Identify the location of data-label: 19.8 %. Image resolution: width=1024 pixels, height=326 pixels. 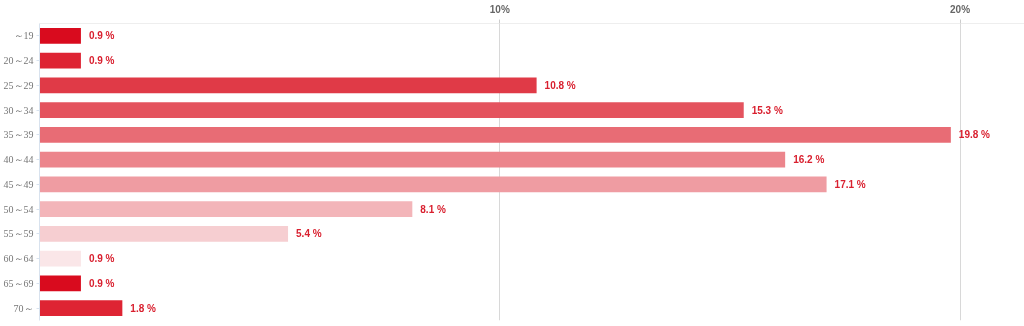
(974, 135).